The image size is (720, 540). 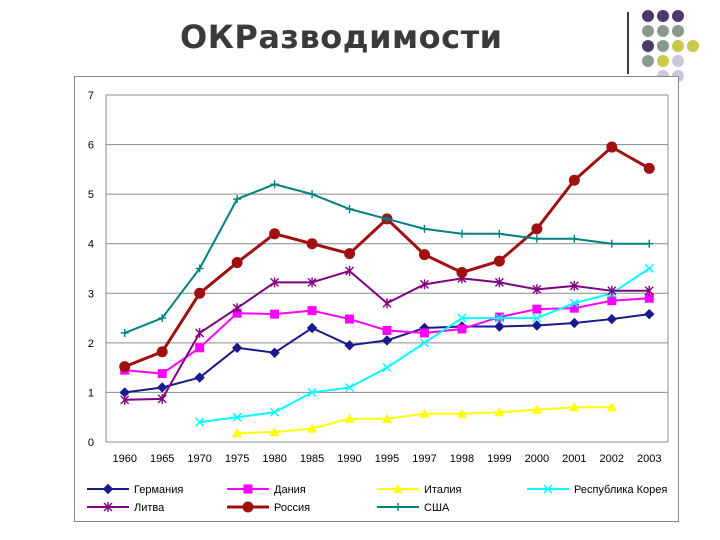 I want to click on legend-label: США, so click(x=437, y=508).